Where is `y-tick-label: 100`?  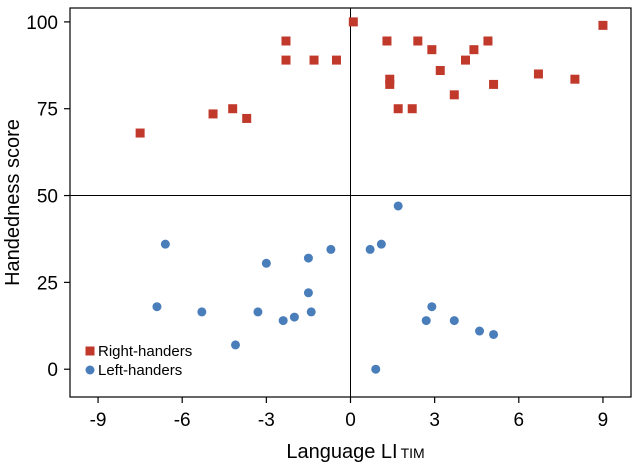
y-tick-label: 100 is located at coordinates (42, 23).